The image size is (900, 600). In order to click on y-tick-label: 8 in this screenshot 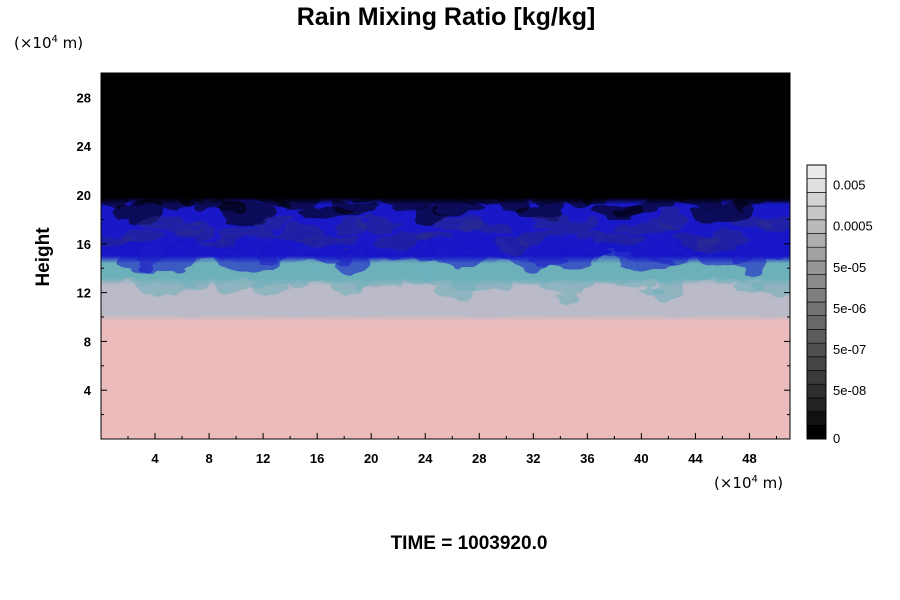, I will do `click(87, 341)`.